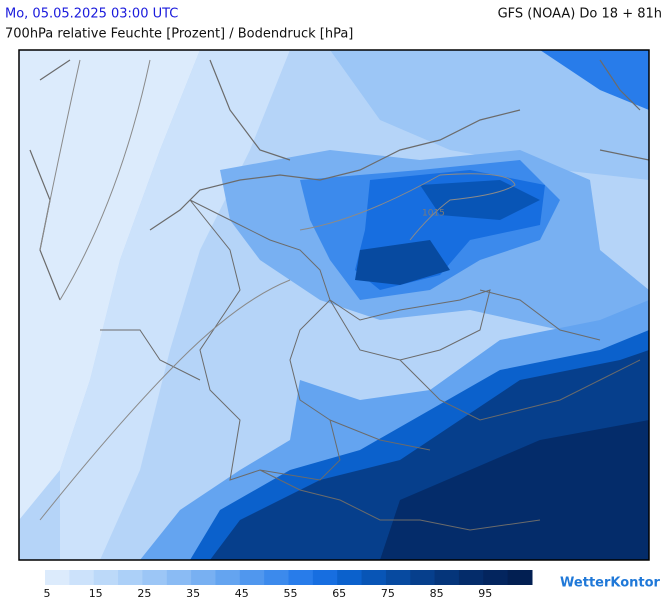 Image resolution: width=669 pixels, height=600 pixels. Describe the element at coordinates (339, 593) in the screenshot. I see `legend-label: 65` at that location.